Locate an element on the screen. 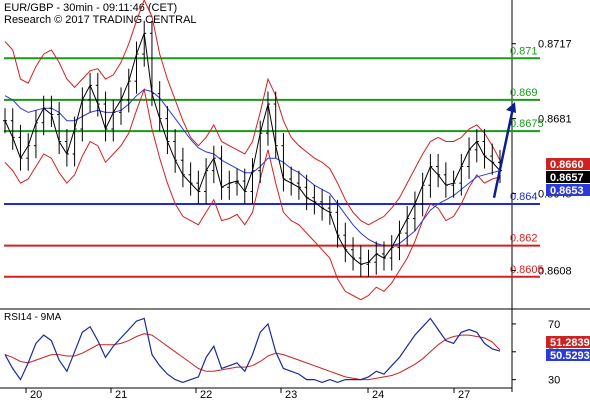 Image resolution: width=590 pixels, height=400 pixels. x-tick-label: 22 is located at coordinates (206, 394).